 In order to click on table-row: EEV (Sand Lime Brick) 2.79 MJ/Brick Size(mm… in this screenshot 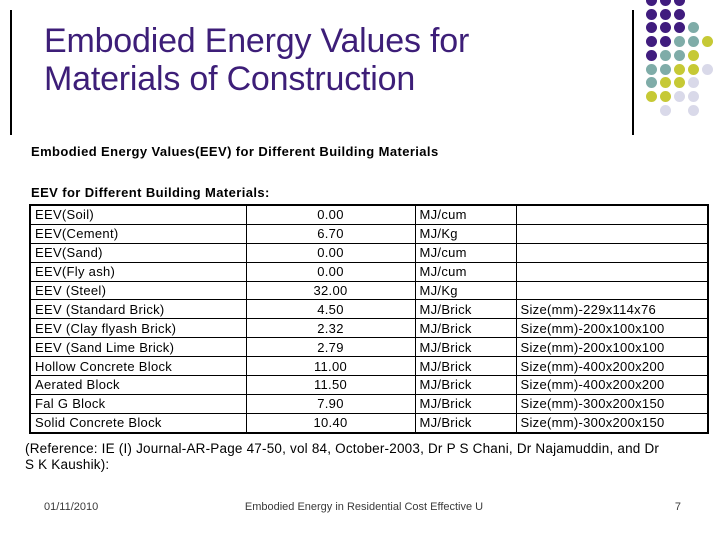, I will do `click(369, 347)`.